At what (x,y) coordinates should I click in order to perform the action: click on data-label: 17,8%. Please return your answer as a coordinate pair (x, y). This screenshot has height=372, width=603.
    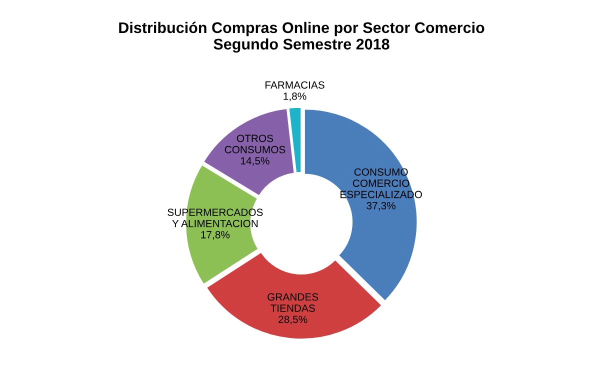
    Looking at the image, I should click on (215, 235).